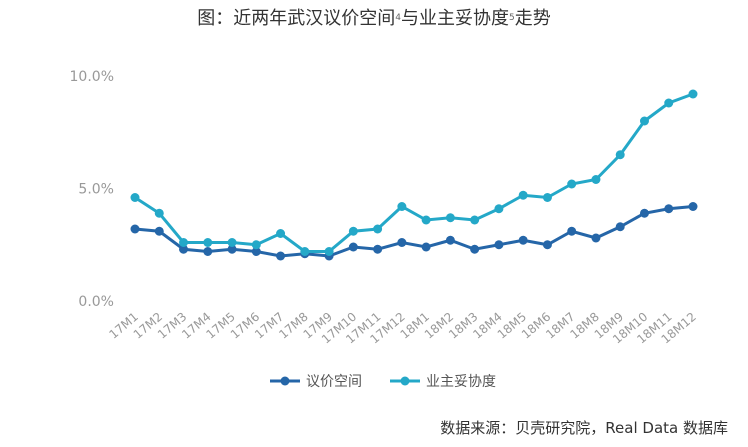 The width and height of the screenshot is (748, 447). Describe the element at coordinates (584, 428) in the screenshot. I see `source: 数据来源：贝壳研究院，Real Data 数据库` at that location.